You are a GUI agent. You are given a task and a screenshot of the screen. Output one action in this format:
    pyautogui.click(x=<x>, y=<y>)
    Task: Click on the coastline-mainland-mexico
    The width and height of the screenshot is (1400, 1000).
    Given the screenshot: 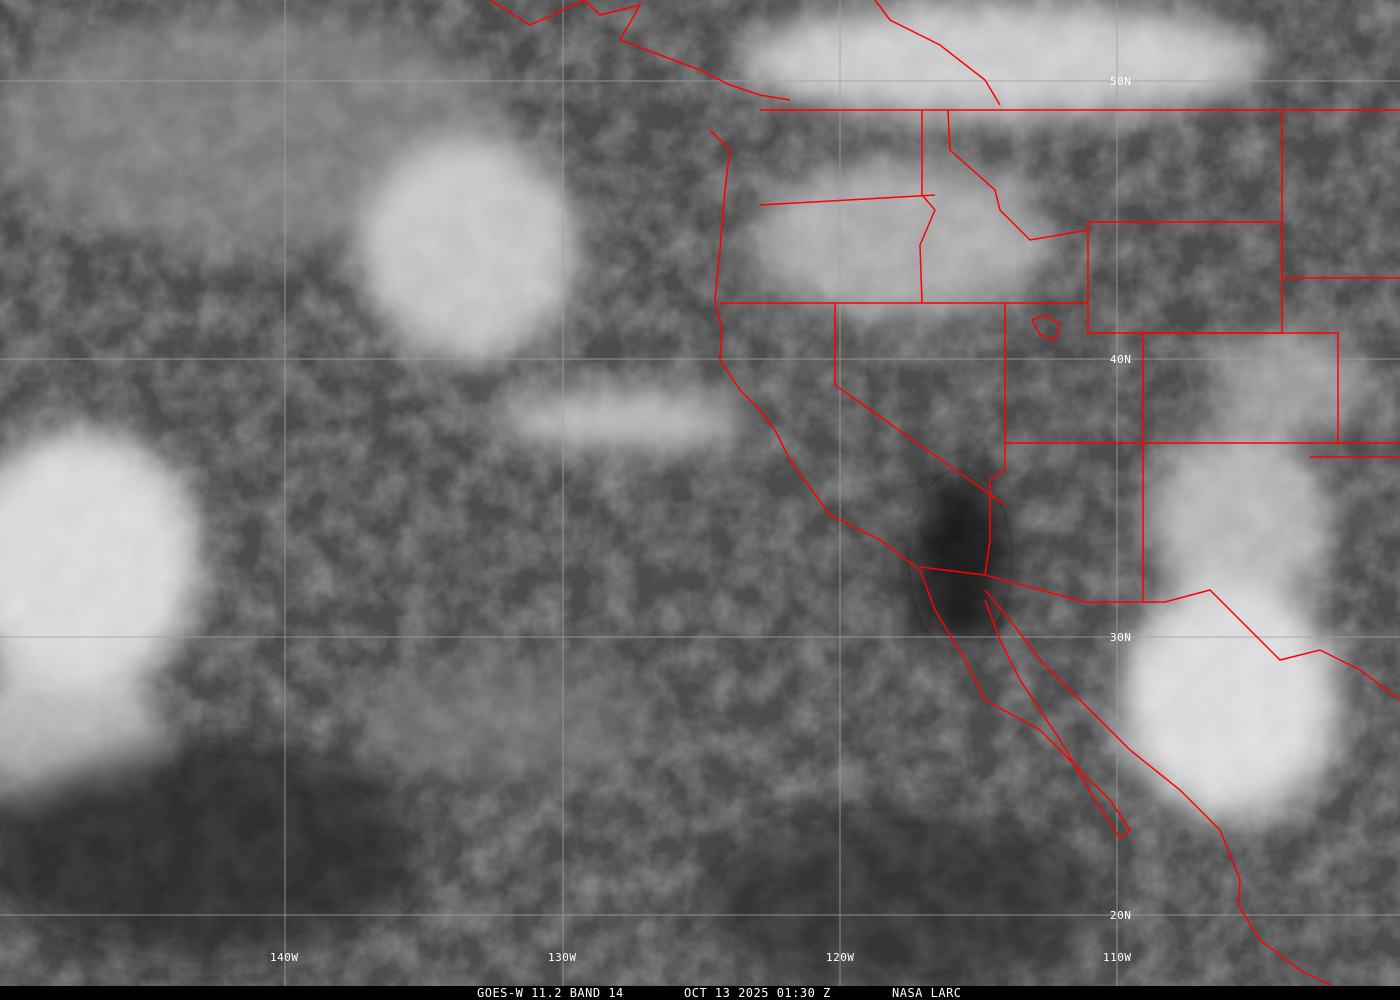 What is the action you would take?
    pyautogui.click(x=1162, y=790)
    